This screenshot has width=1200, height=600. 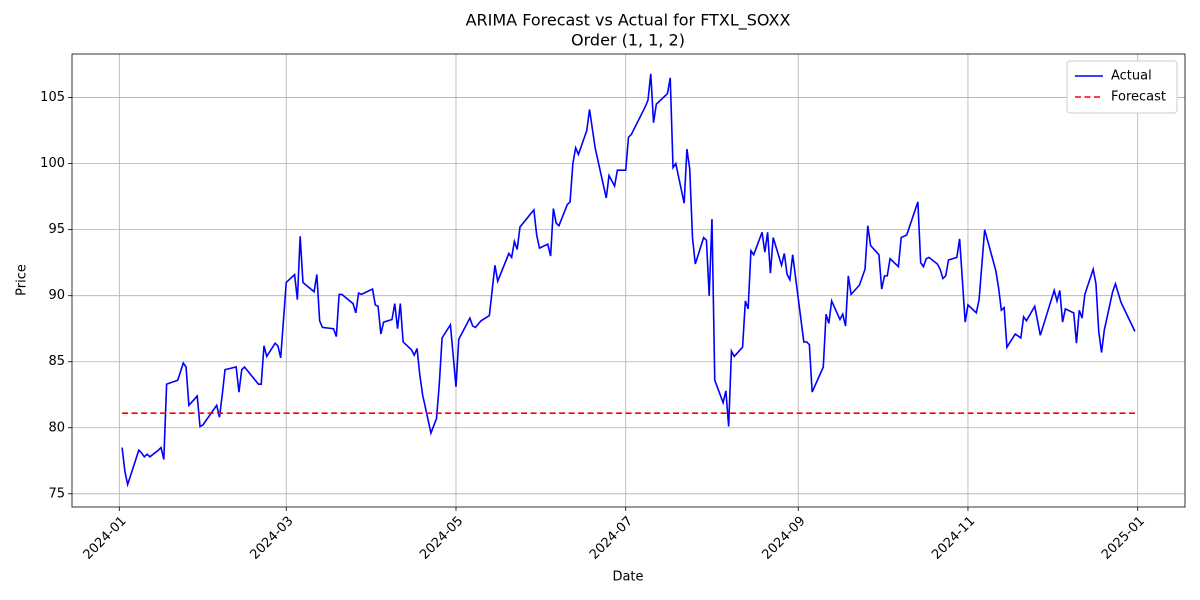 What do you see at coordinates (56, 427) in the screenshot?
I see `y-tick-label: 80` at bounding box center [56, 427].